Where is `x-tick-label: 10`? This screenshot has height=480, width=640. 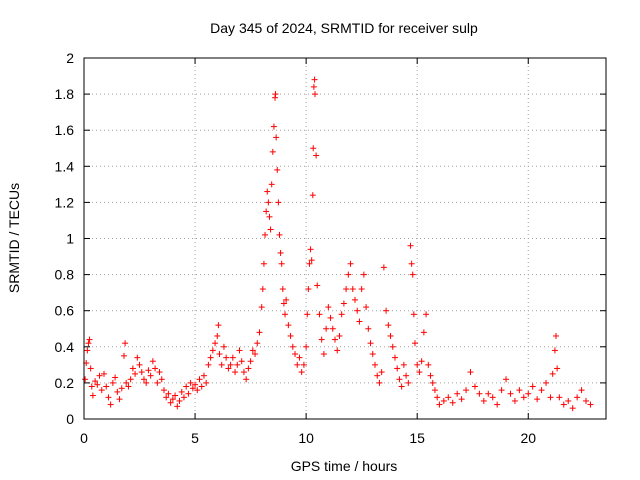 x-tick-label: 10 is located at coordinates (306, 438).